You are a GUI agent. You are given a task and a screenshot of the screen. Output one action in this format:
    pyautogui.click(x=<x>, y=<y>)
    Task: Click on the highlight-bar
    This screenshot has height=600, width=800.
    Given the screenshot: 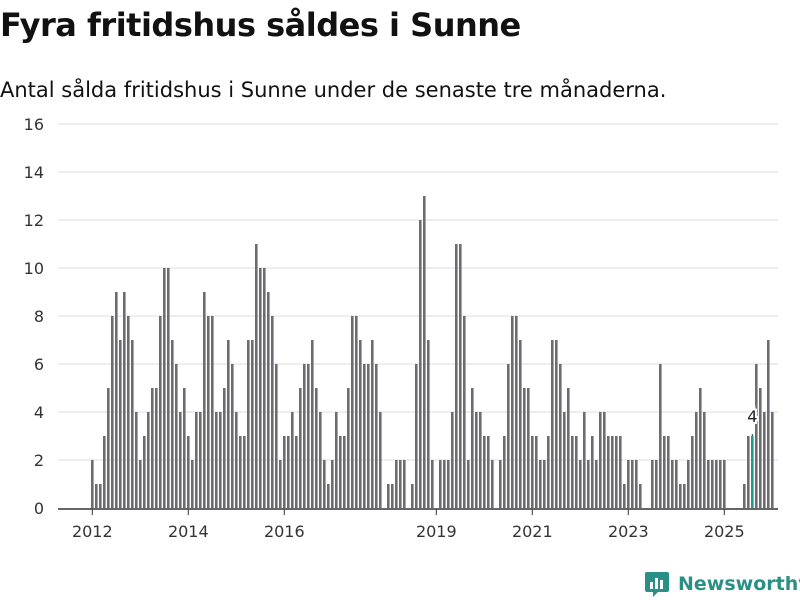 What is the action you would take?
    pyautogui.click(x=752, y=472)
    